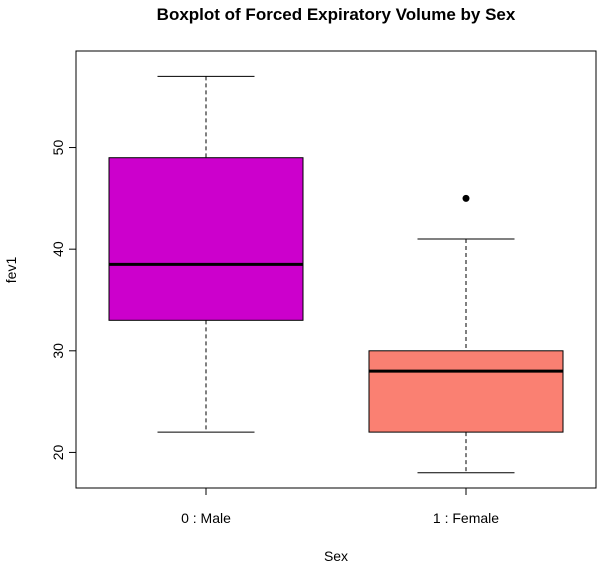 Image resolution: width=611 pixels, height=569 pixels. I want to click on outlier-point, so click(466, 198).